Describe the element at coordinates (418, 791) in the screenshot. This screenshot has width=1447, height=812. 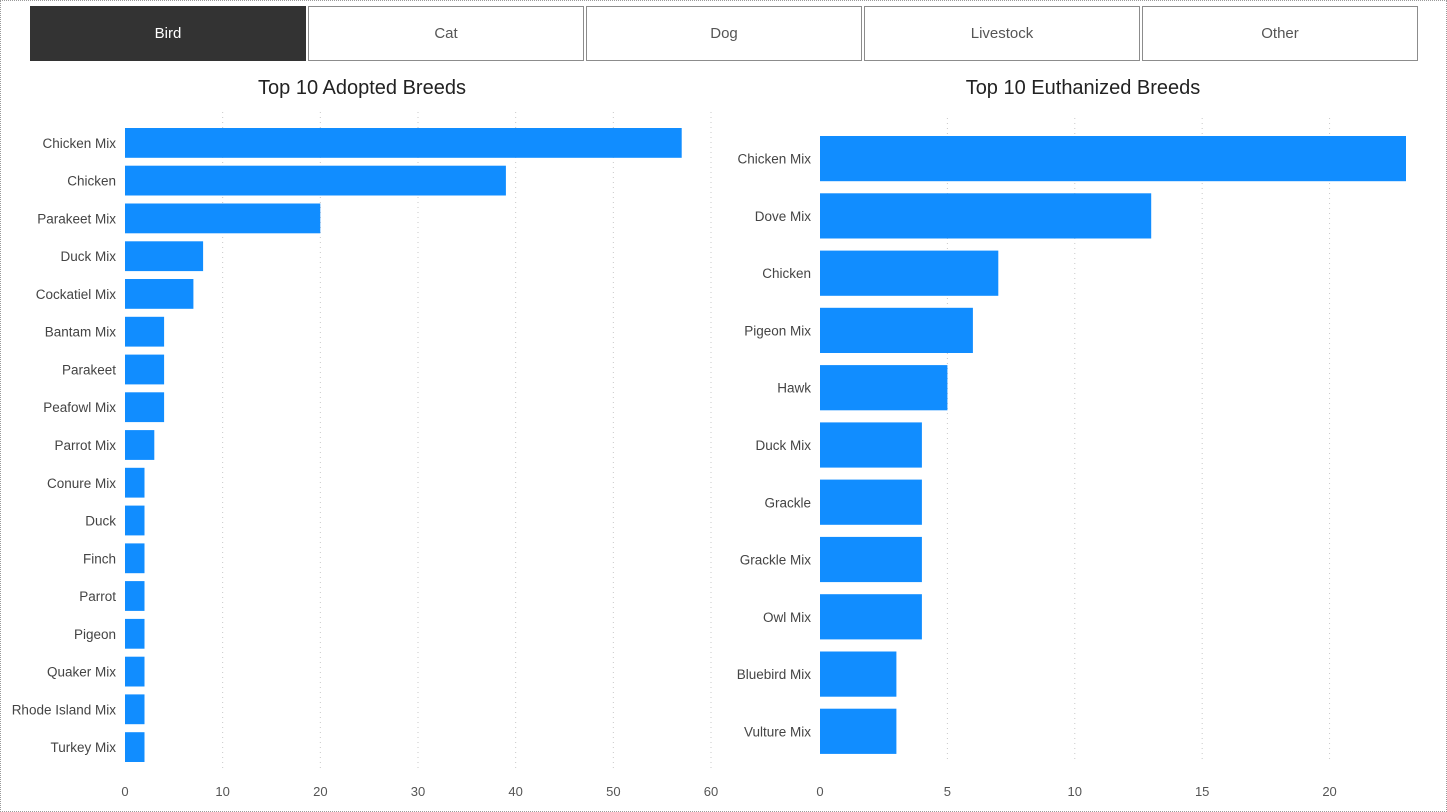
I see `x-tick-label: 30` at that location.